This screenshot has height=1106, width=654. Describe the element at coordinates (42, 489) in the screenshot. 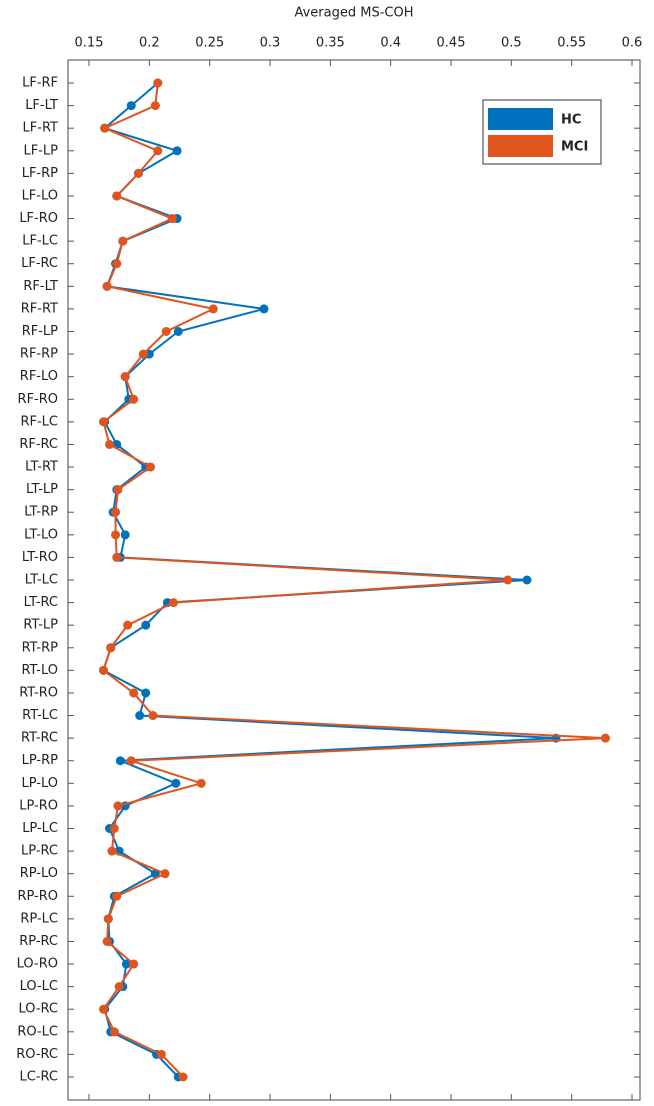

I see `y-tick-label: LT-LP` at that location.